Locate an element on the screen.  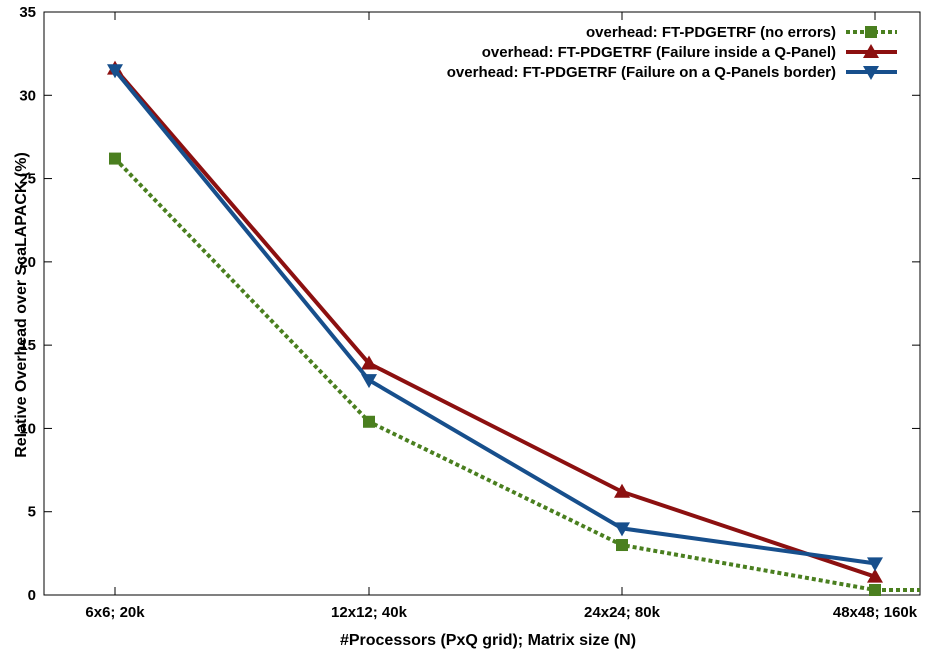
y-tick-label: 25 is located at coordinates (27, 179).